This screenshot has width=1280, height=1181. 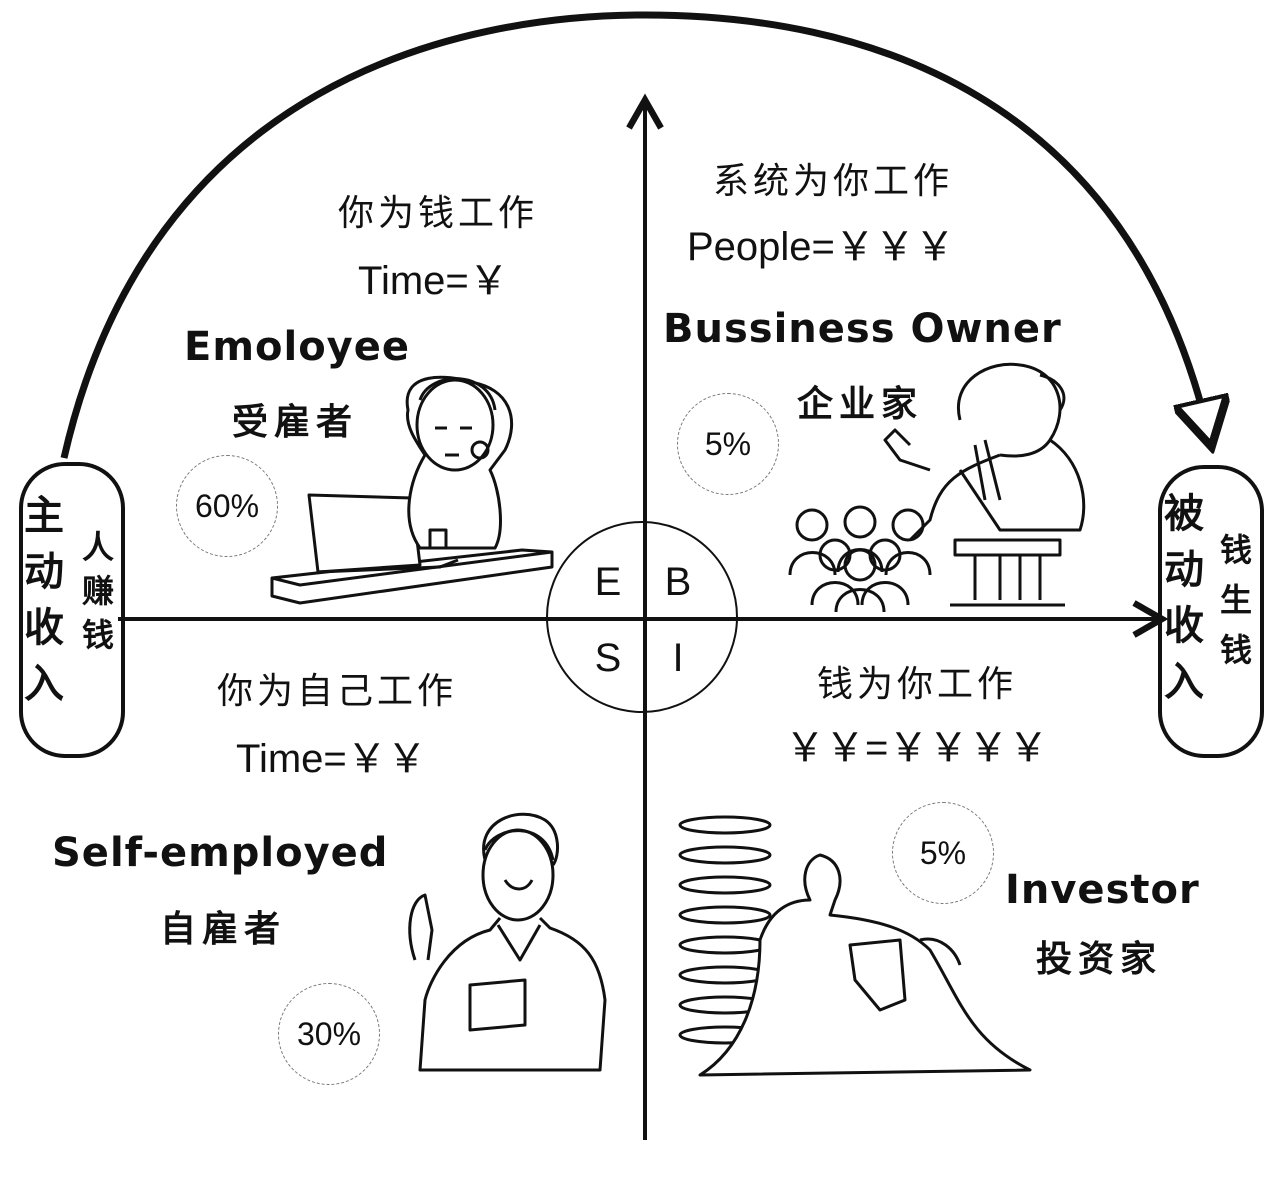 What do you see at coordinates (1099, 959) in the screenshot?
I see `investor-role-cn: 投资家` at bounding box center [1099, 959].